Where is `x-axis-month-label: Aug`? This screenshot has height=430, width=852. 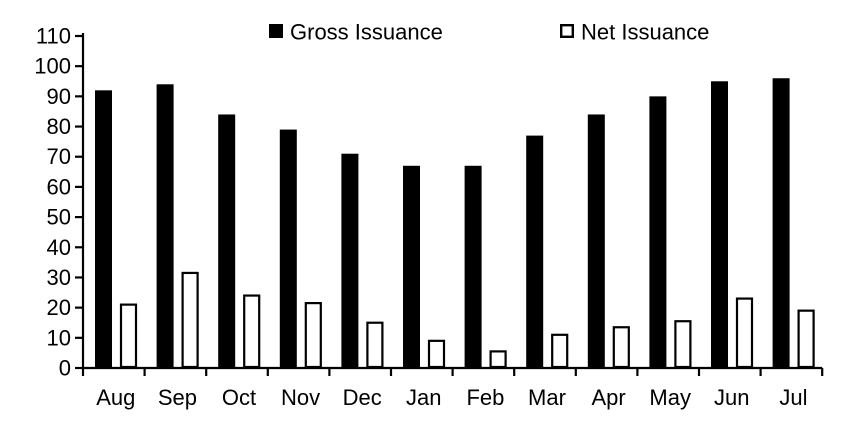 x-axis-month-label: Aug is located at coordinates (115, 397).